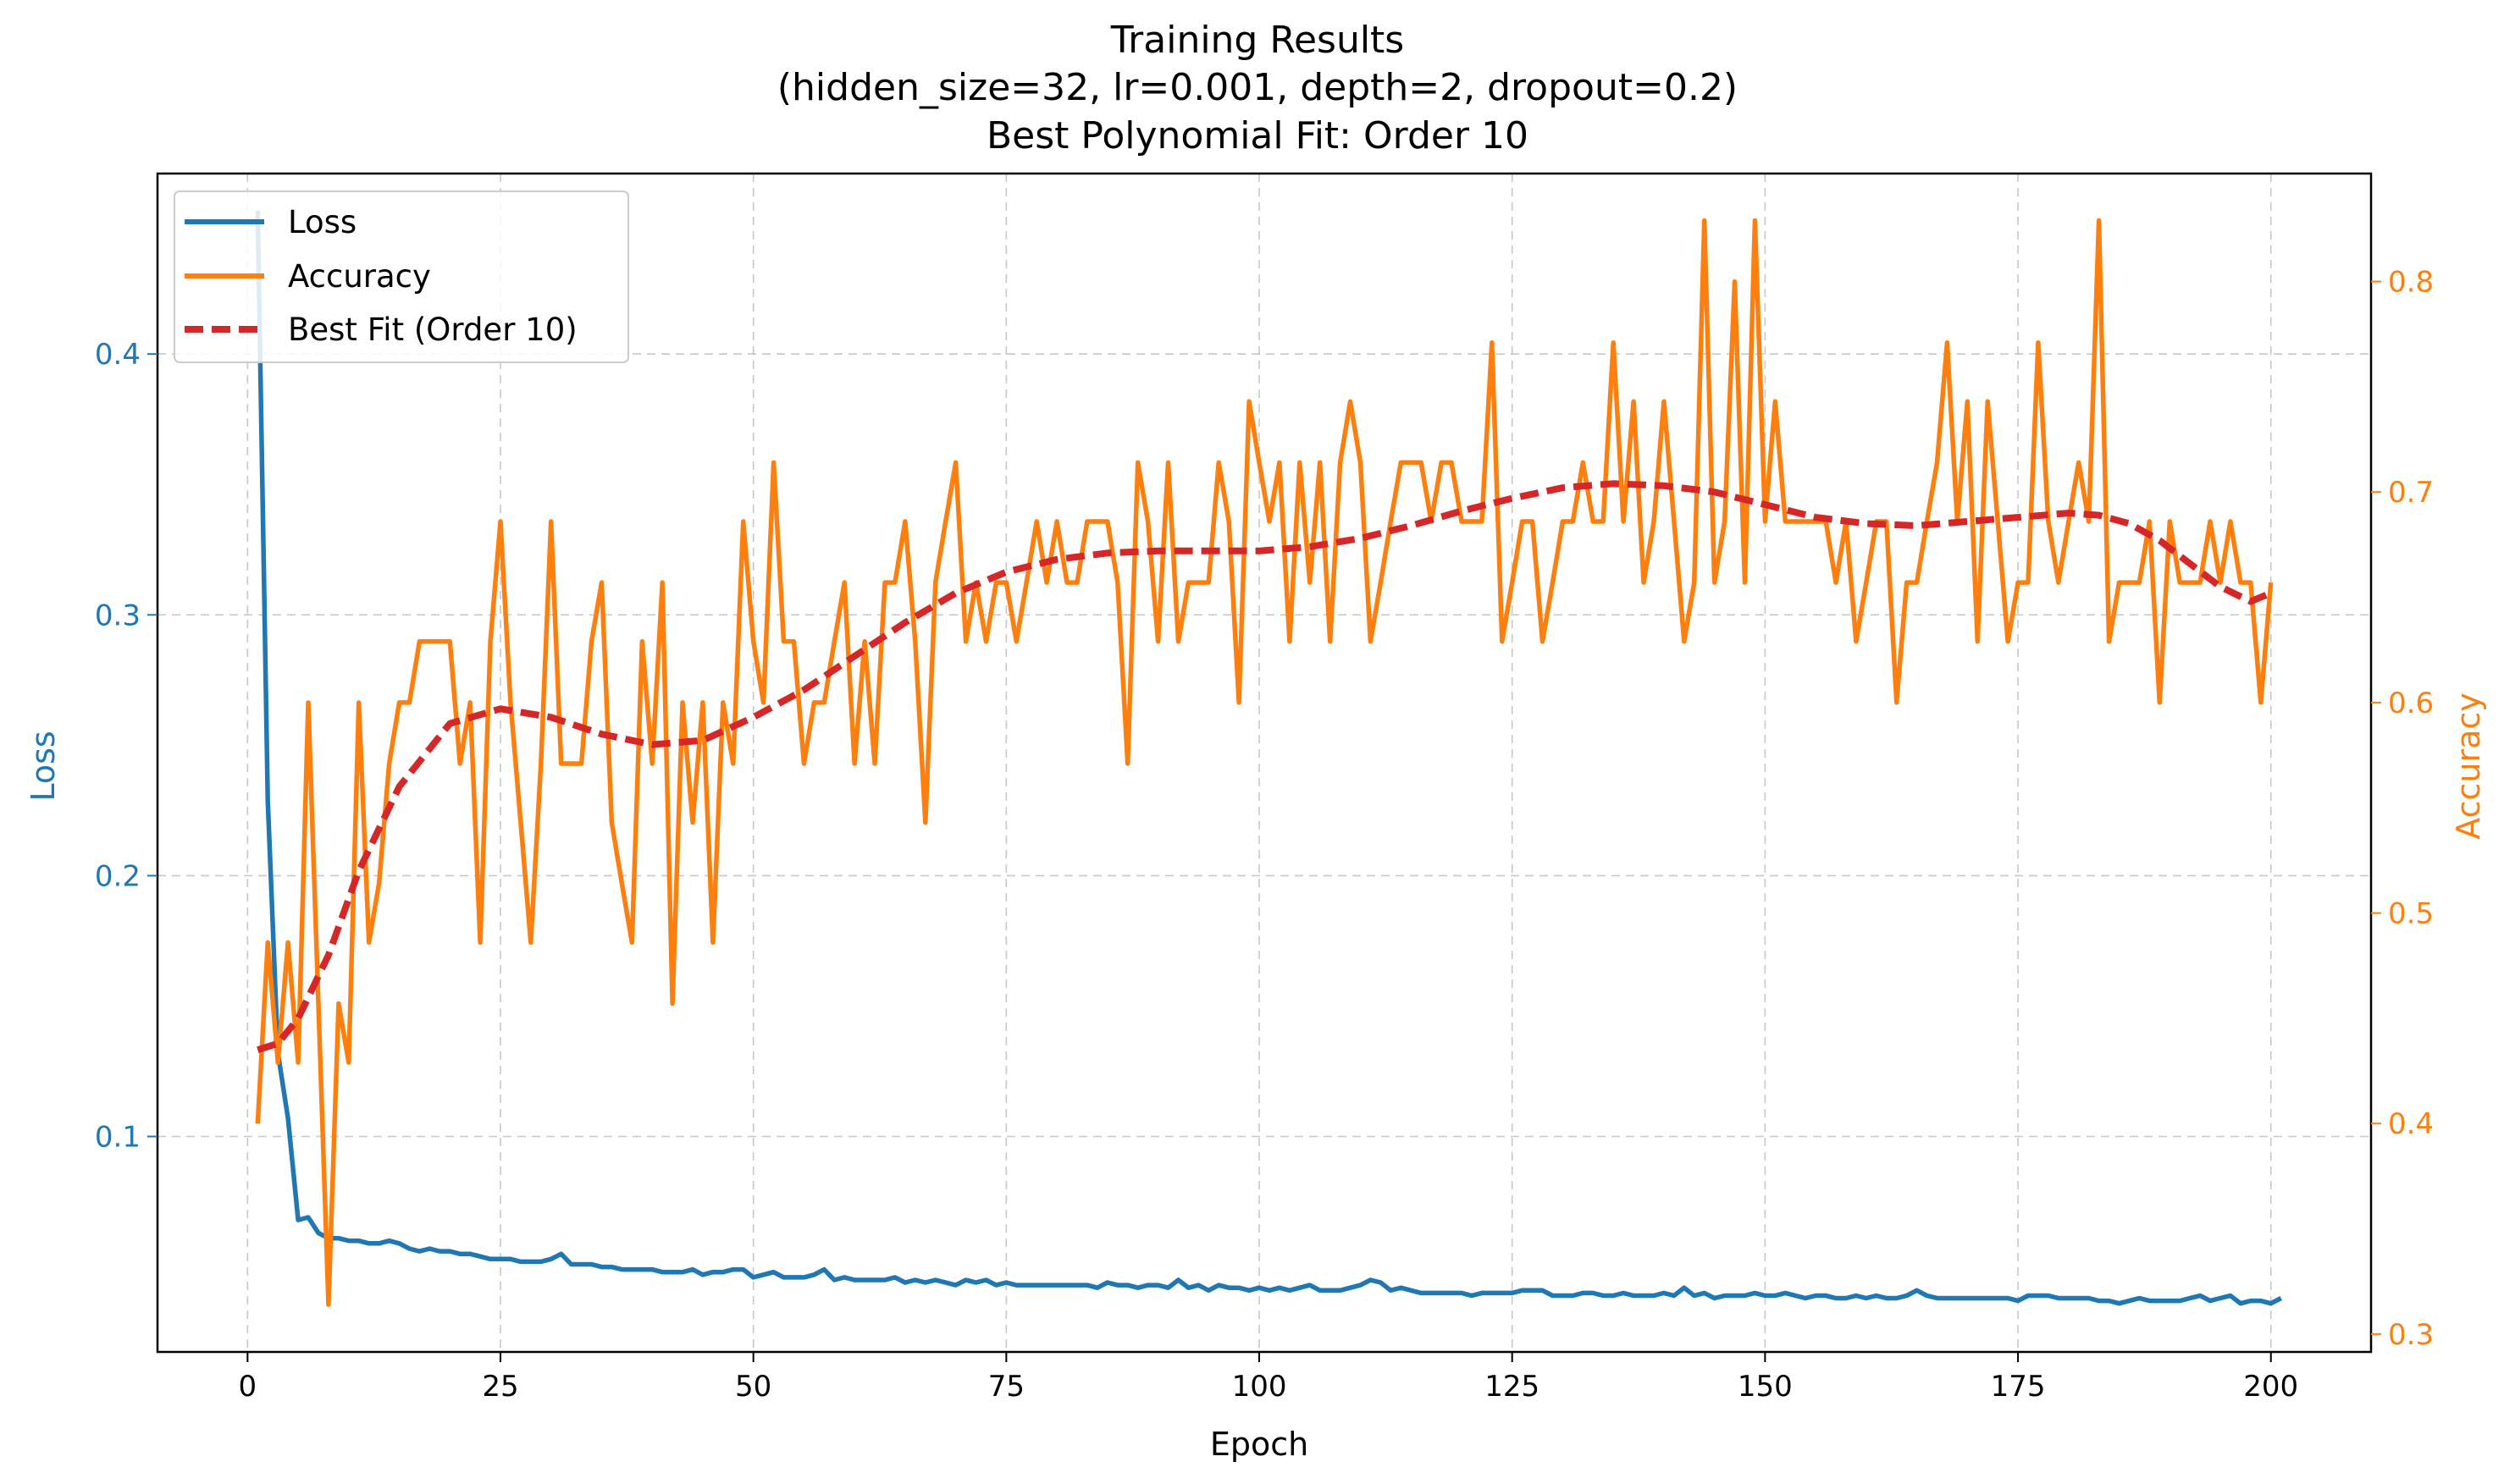 This screenshot has width=2515, height=1484. I want to click on right-tick-label-5: 0.8, so click(2411, 283).